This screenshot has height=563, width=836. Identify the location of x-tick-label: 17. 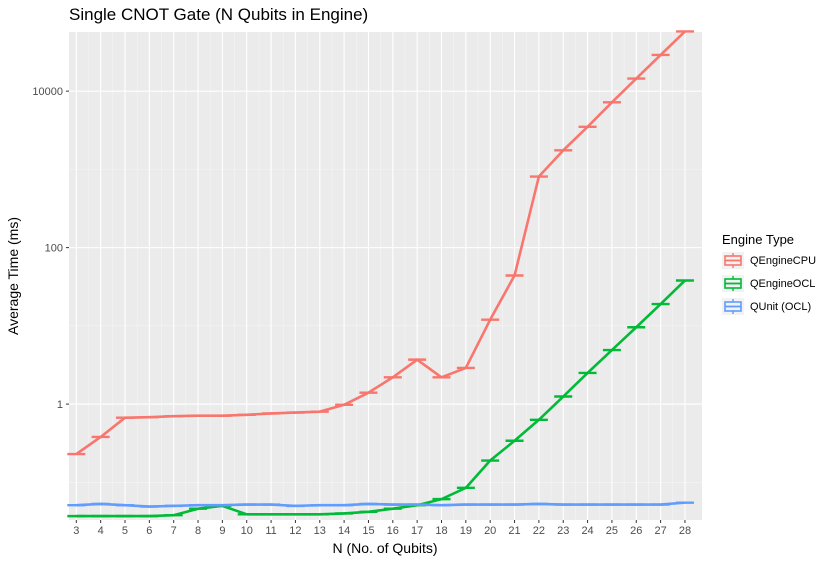
(417, 531).